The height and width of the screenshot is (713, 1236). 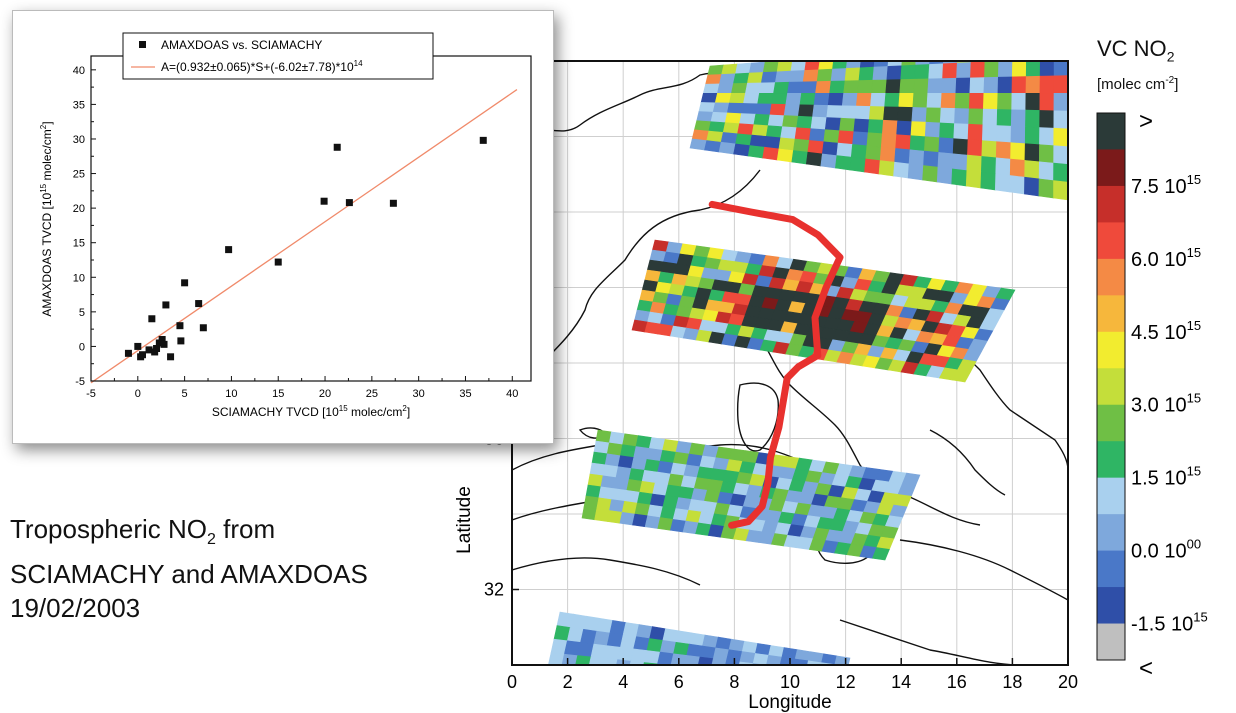 I want to click on colorbar-frame, so click(x=1111, y=386).